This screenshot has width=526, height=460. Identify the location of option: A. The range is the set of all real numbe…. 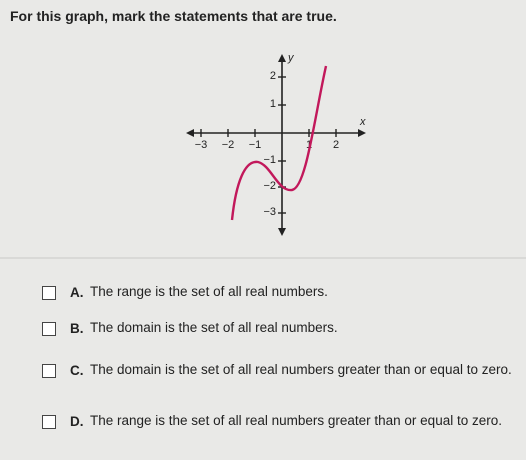
(277, 292).